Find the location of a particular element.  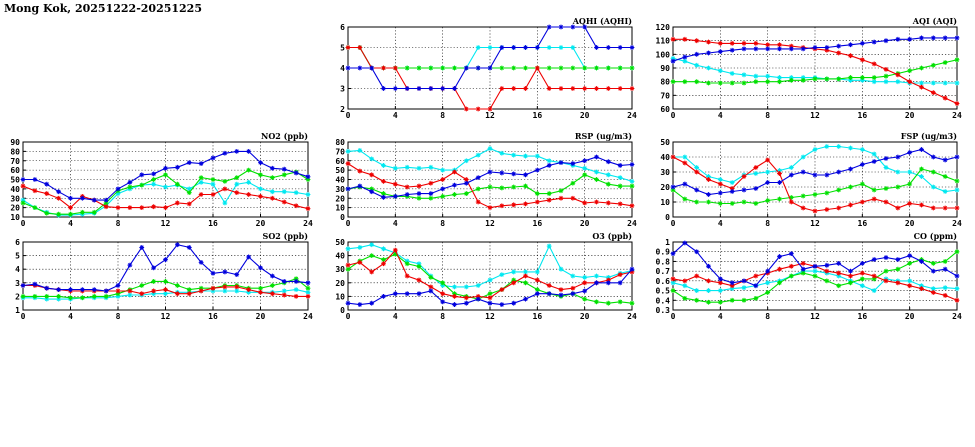

y-tick-label: 70 is located at coordinates (340, 151).